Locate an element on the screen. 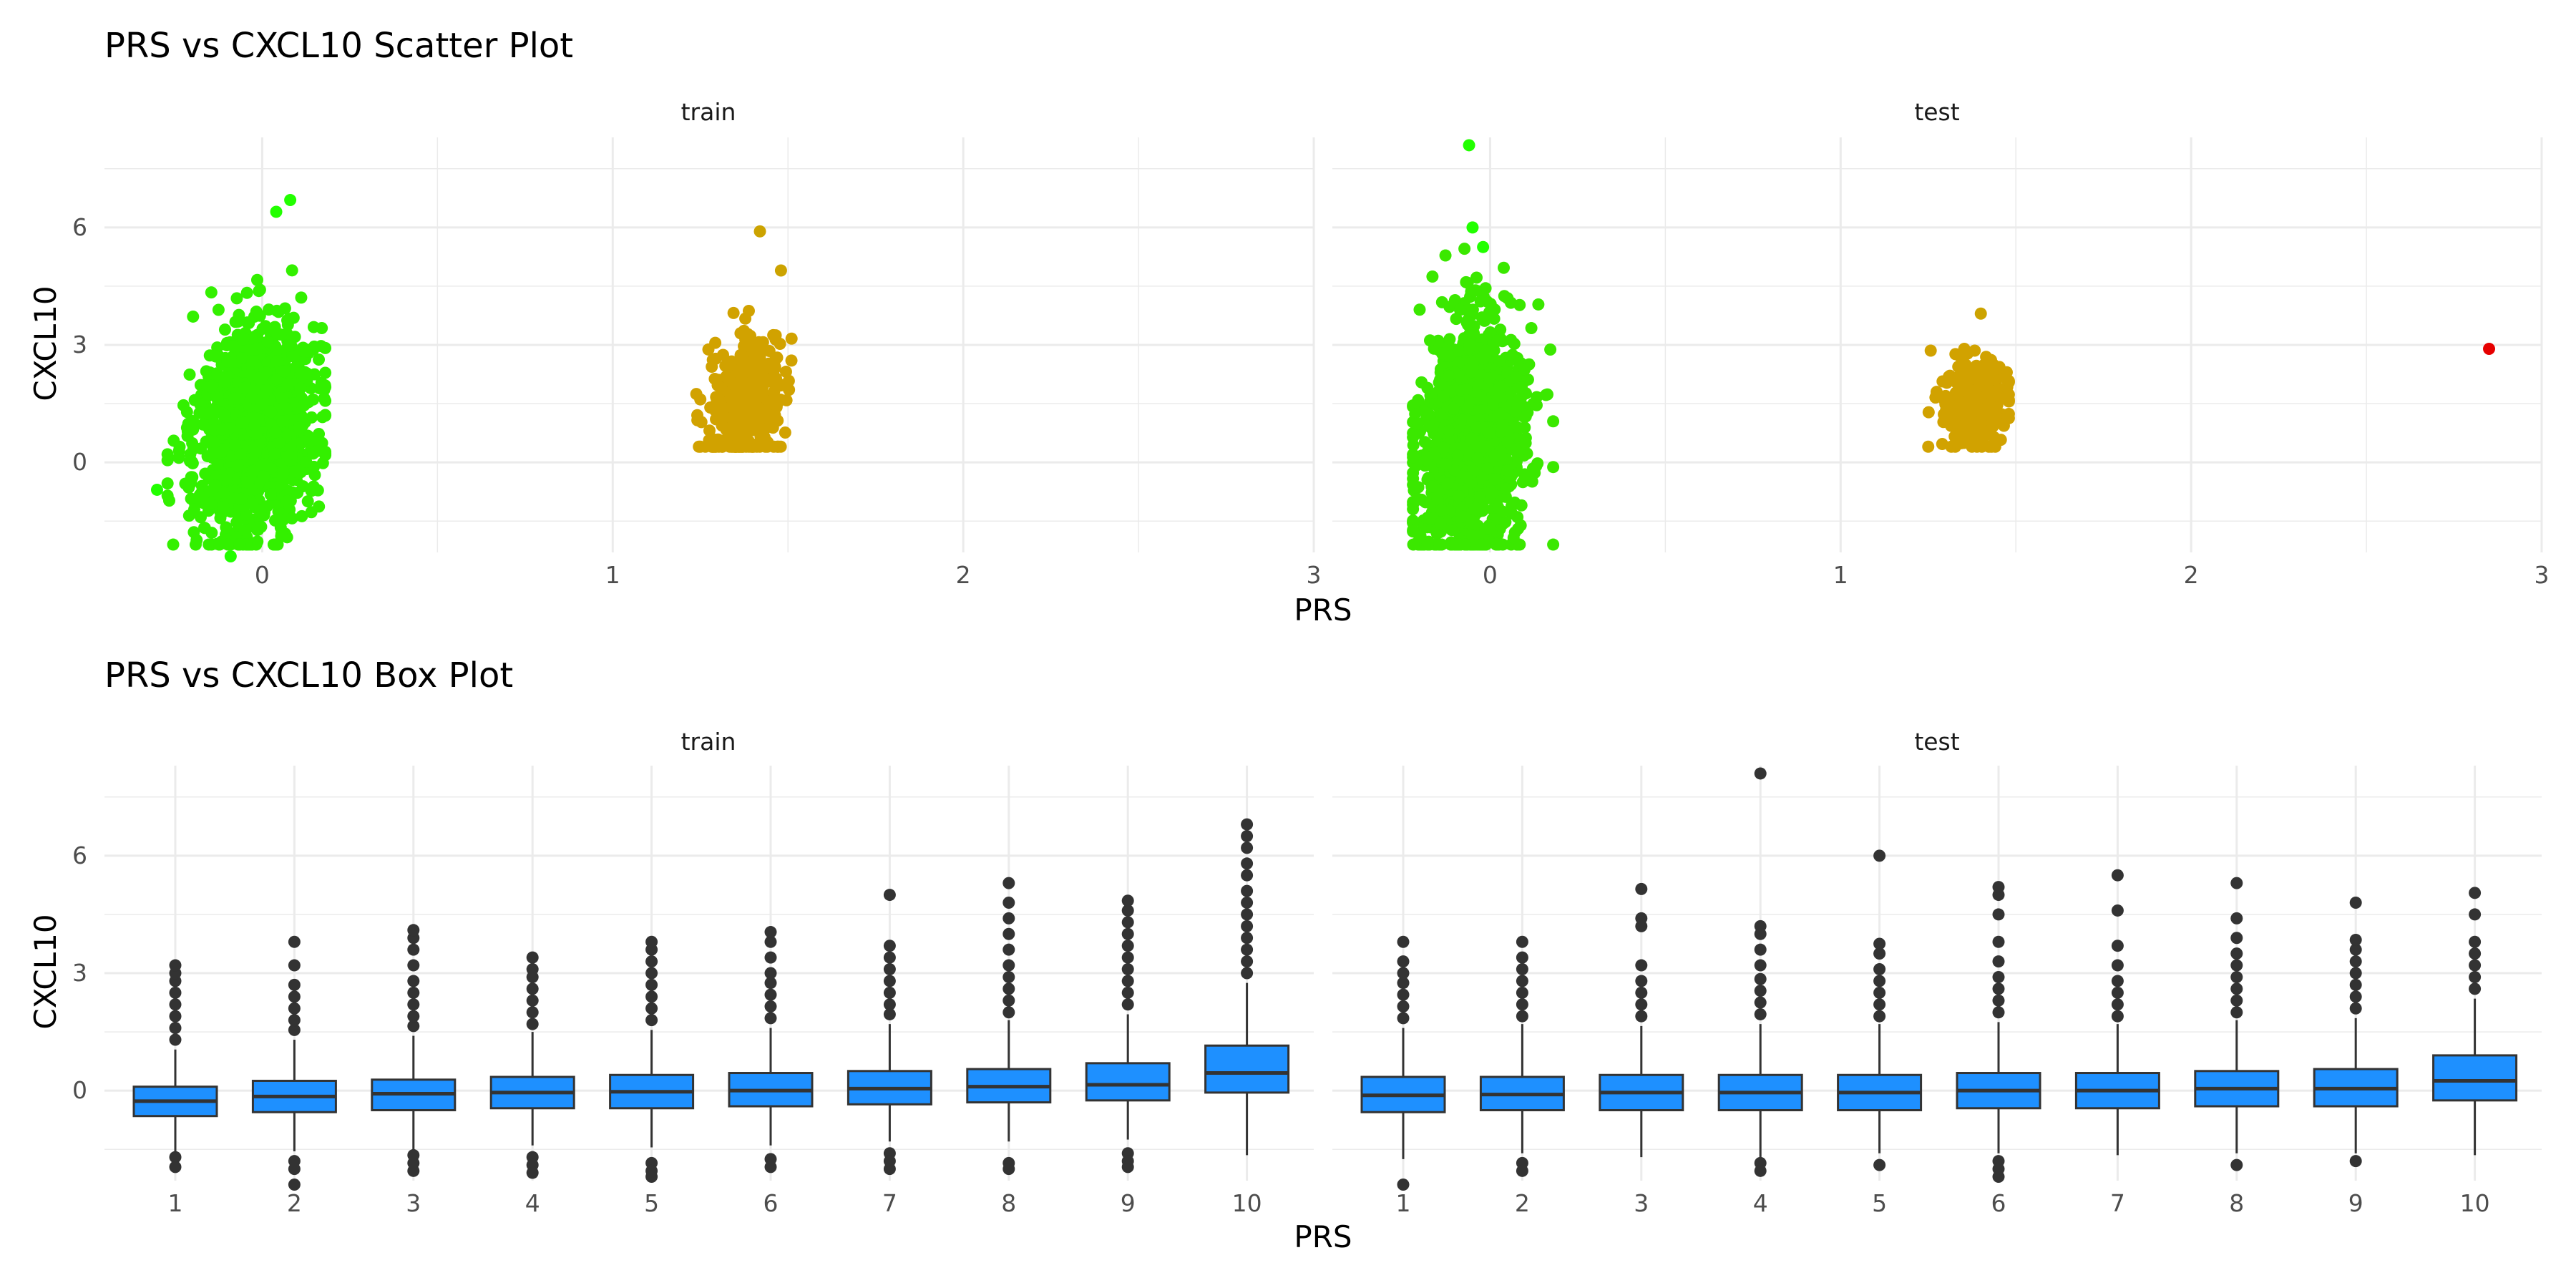  x-tick-label: 9 is located at coordinates (1128, 1203).